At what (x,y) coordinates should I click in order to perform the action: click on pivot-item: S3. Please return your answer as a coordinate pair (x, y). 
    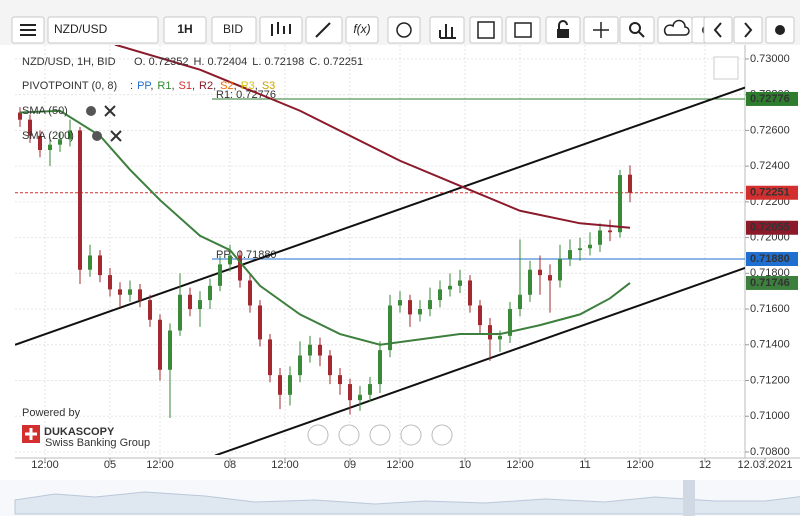
    Looking at the image, I should click on (268, 86).